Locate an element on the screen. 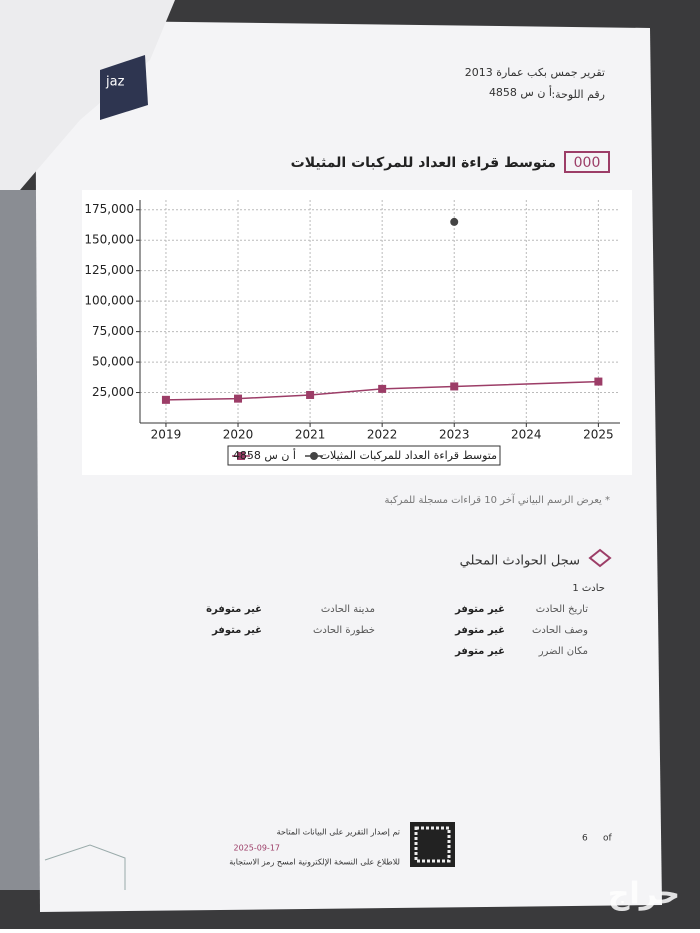 The height and width of the screenshot is (933, 700). curled-page is located at coordinates (87, 95).